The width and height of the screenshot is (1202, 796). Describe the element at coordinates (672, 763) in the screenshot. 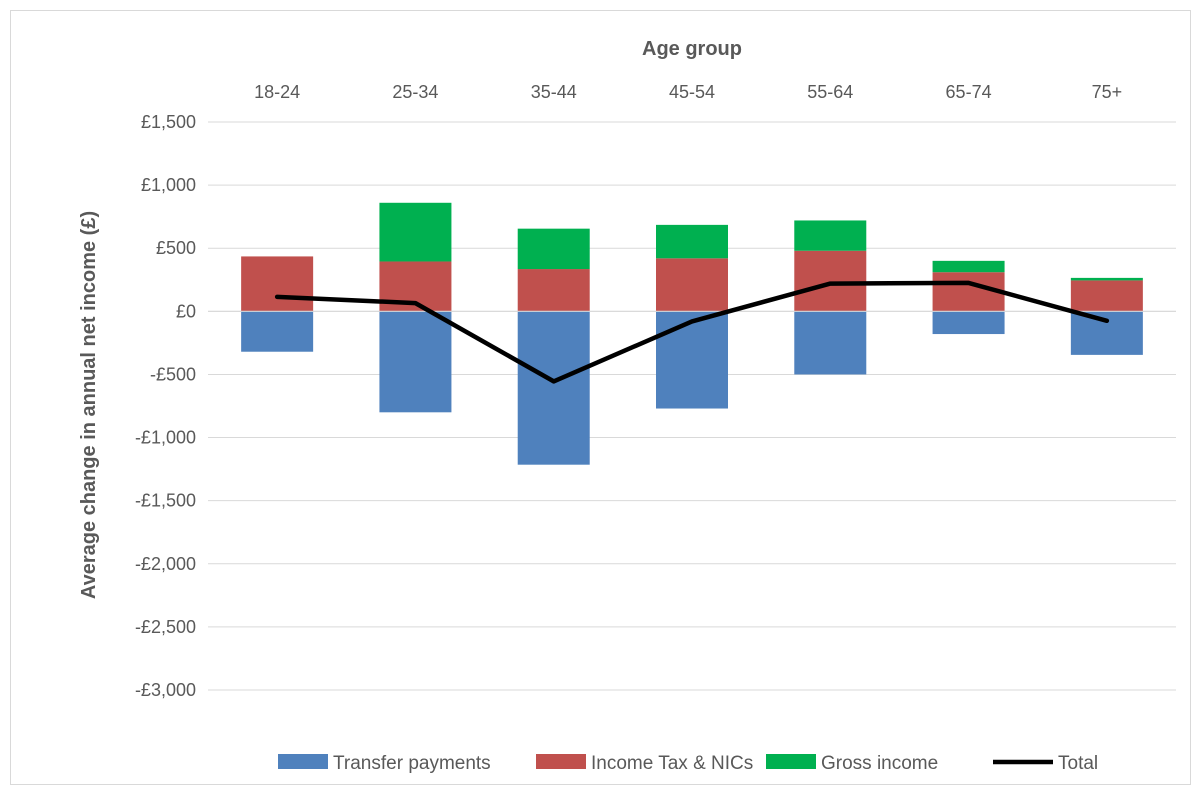

I see `legend-label: Income Tax & NICs` at that location.